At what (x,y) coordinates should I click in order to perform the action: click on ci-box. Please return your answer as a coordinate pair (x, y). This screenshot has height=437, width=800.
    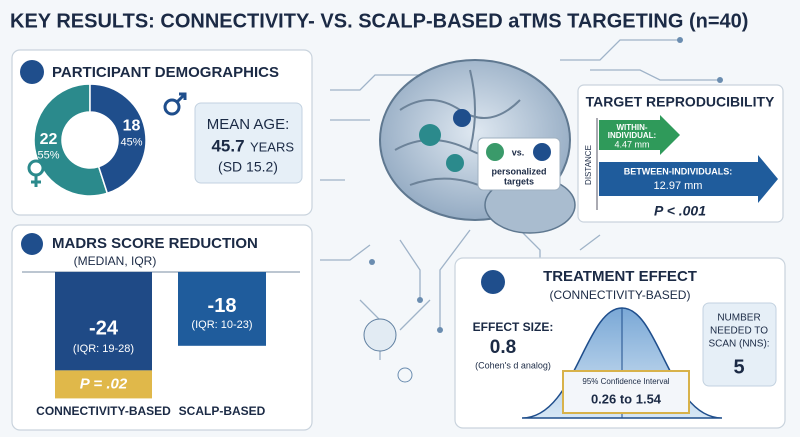
    Looking at the image, I should click on (626, 392).